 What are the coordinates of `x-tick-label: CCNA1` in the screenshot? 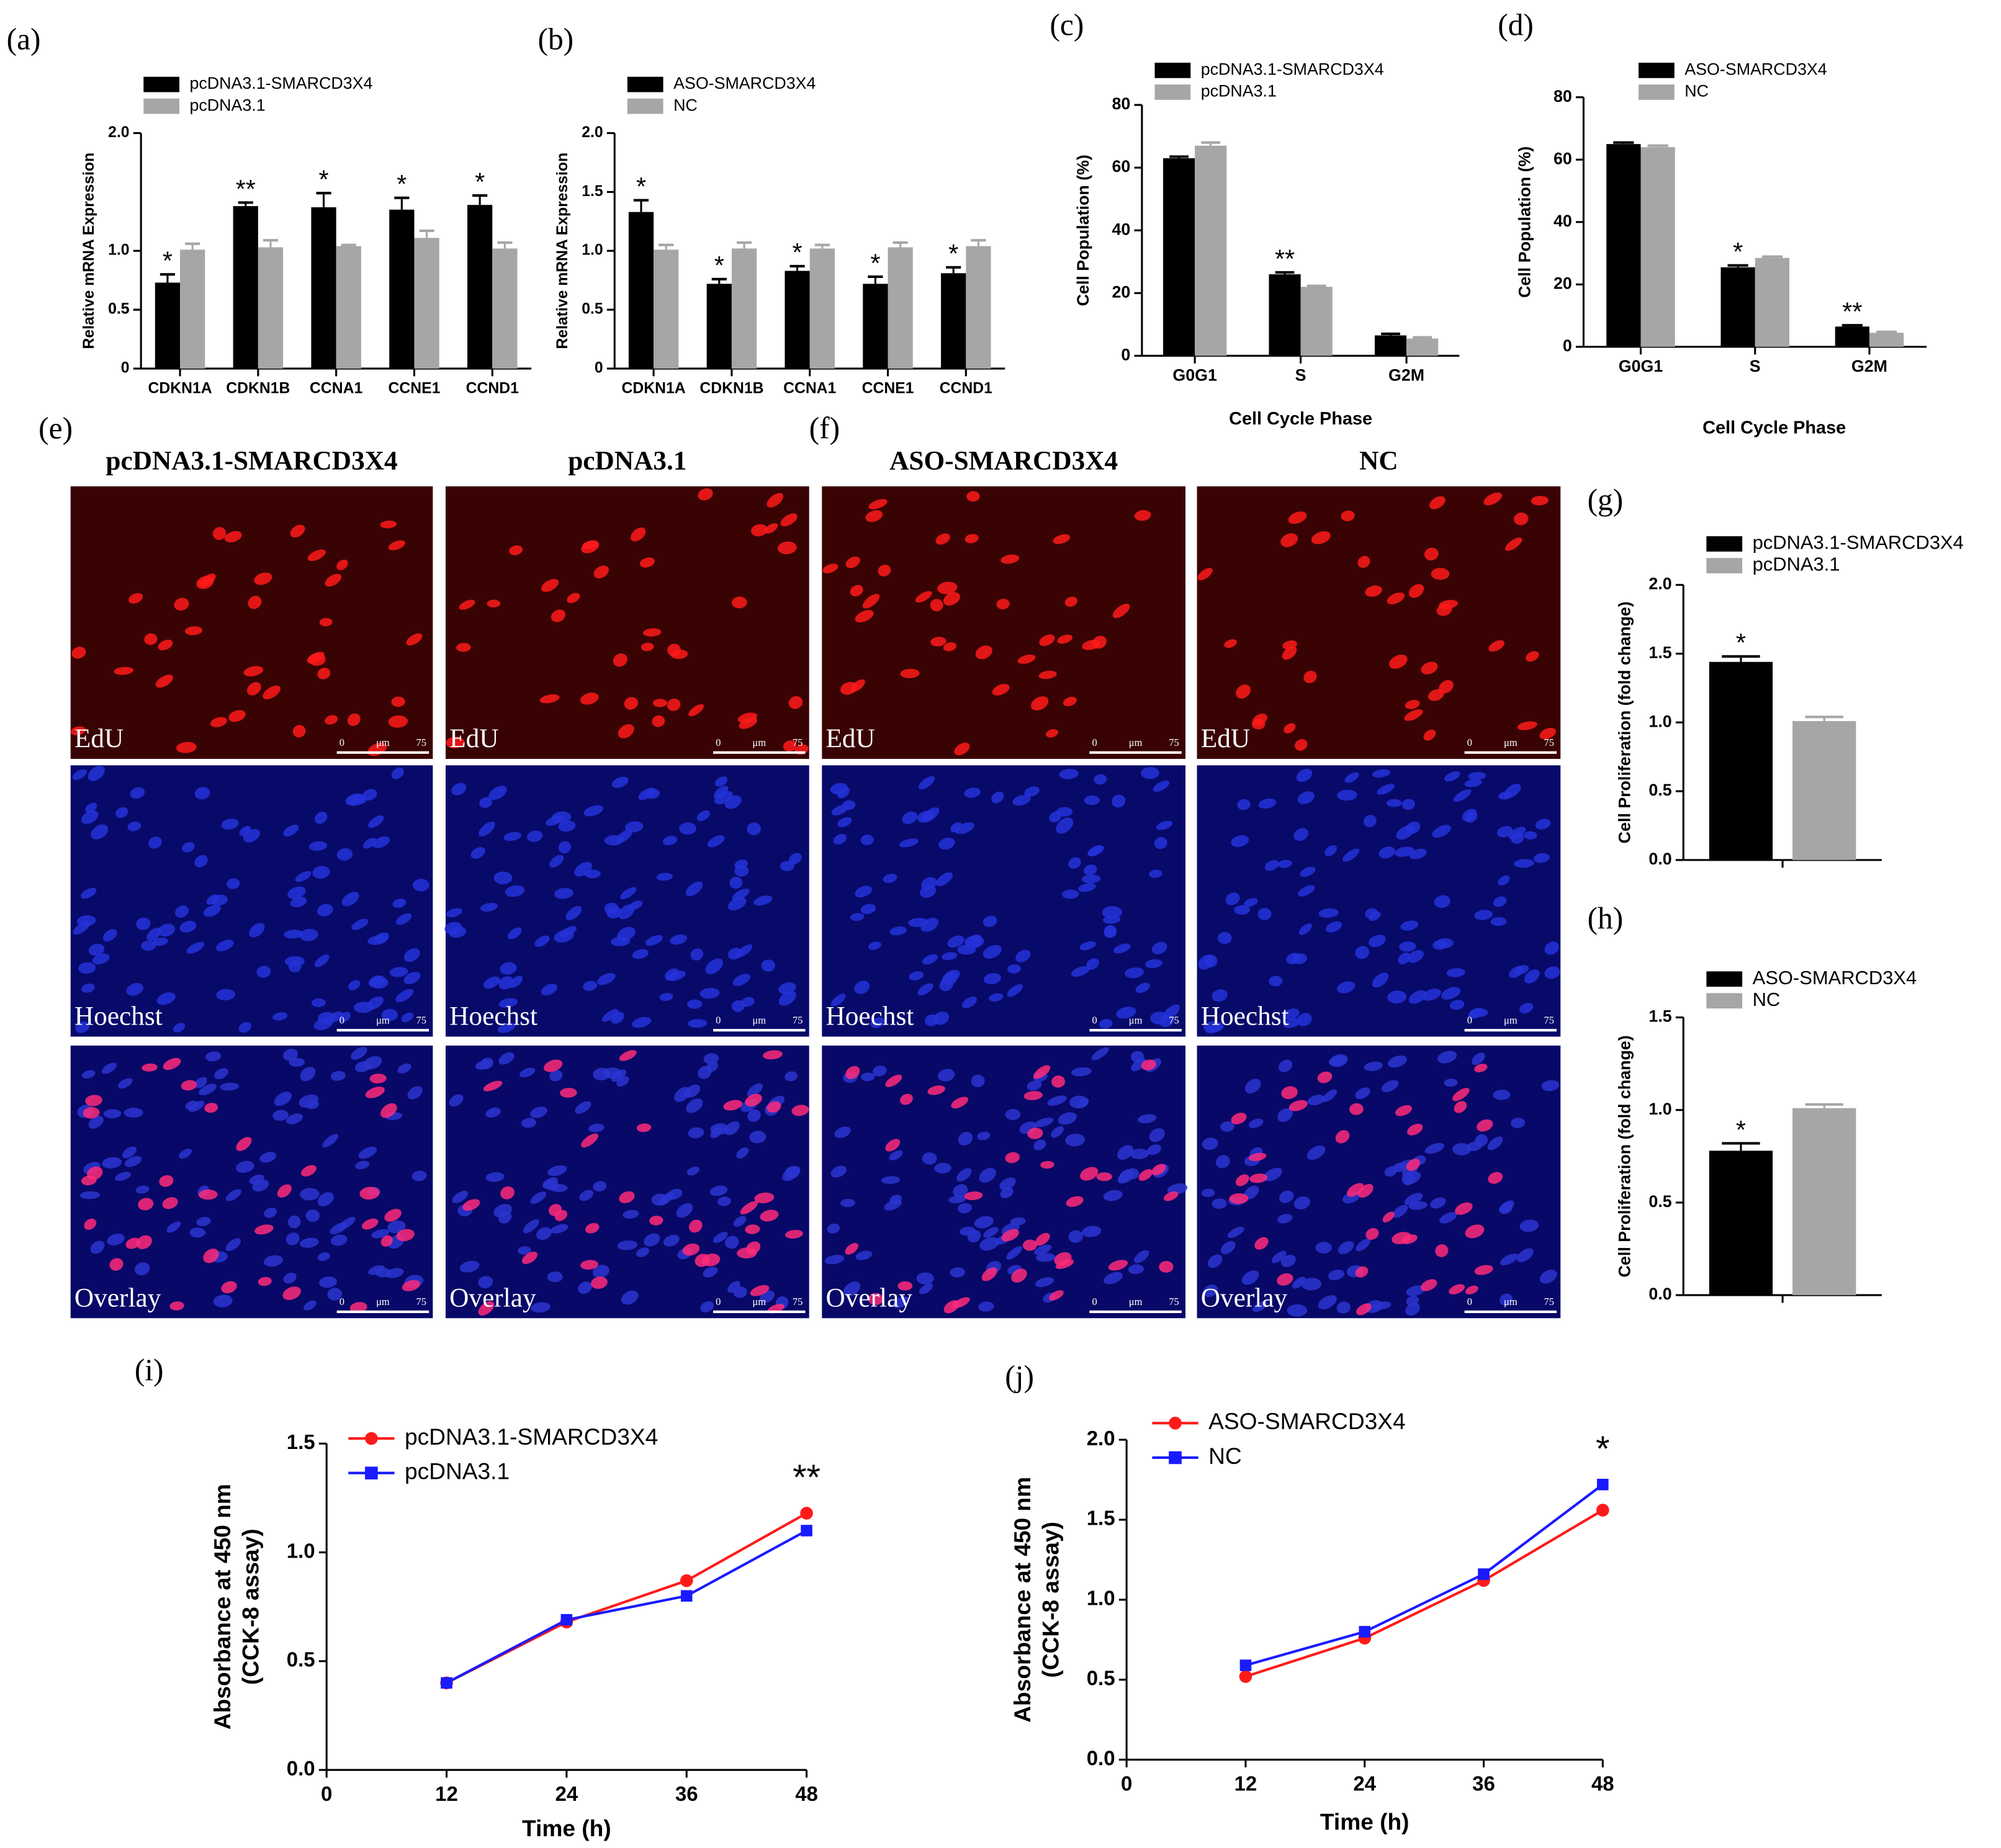 It's located at (809, 389).